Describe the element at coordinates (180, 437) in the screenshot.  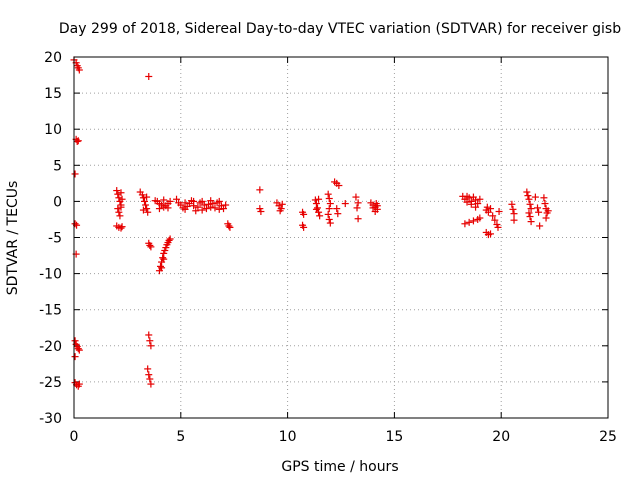
I see `x-tick-label: 5` at that location.